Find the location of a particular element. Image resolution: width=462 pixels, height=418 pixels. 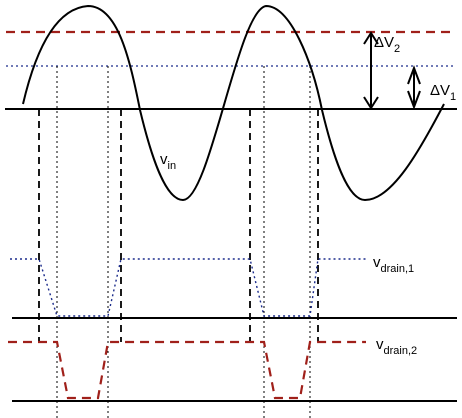

delta-v2-label: ΔV2 is located at coordinates (387, 44).